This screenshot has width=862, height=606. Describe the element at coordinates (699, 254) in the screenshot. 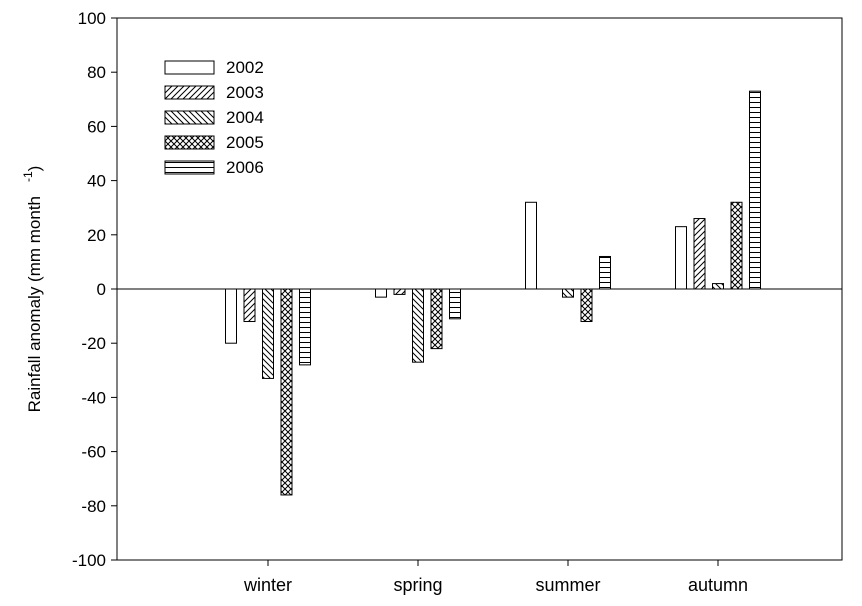

I see `bar-2003-autumn` at that location.